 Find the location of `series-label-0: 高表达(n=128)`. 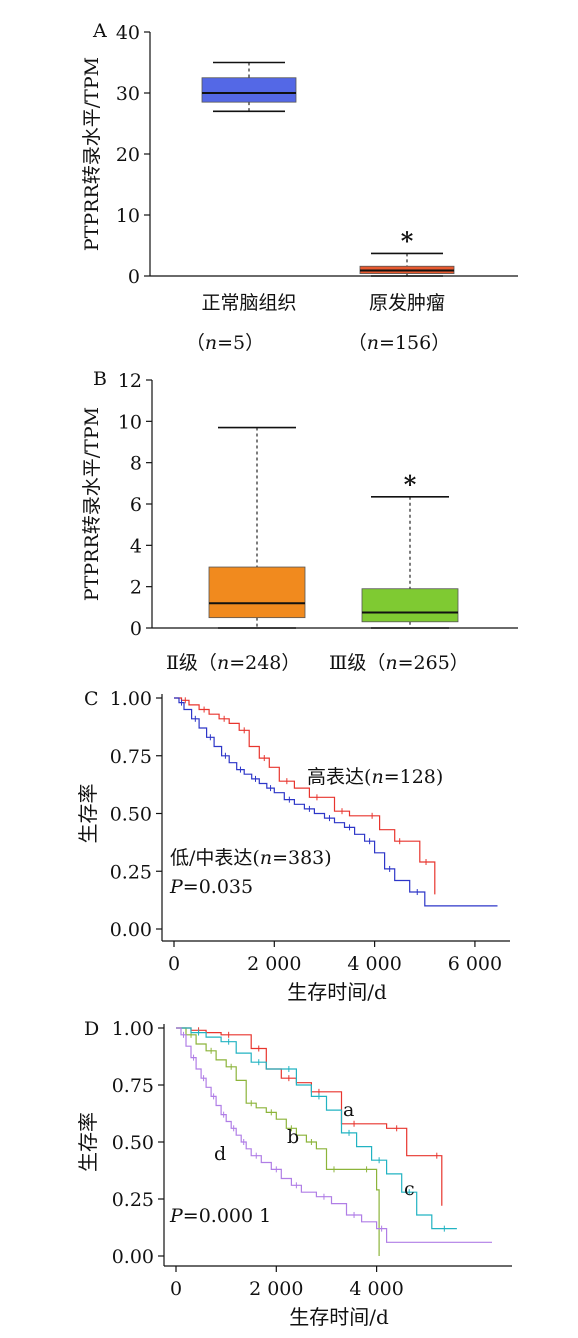

series-label-0: 高表达(n=128) is located at coordinates (375, 777).